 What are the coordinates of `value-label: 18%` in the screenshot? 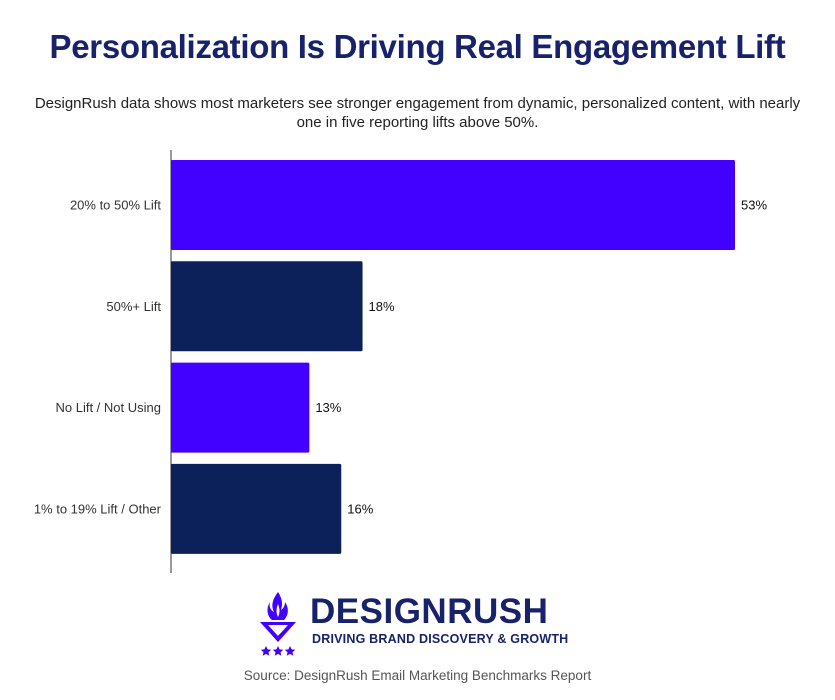 It's located at (382, 306).